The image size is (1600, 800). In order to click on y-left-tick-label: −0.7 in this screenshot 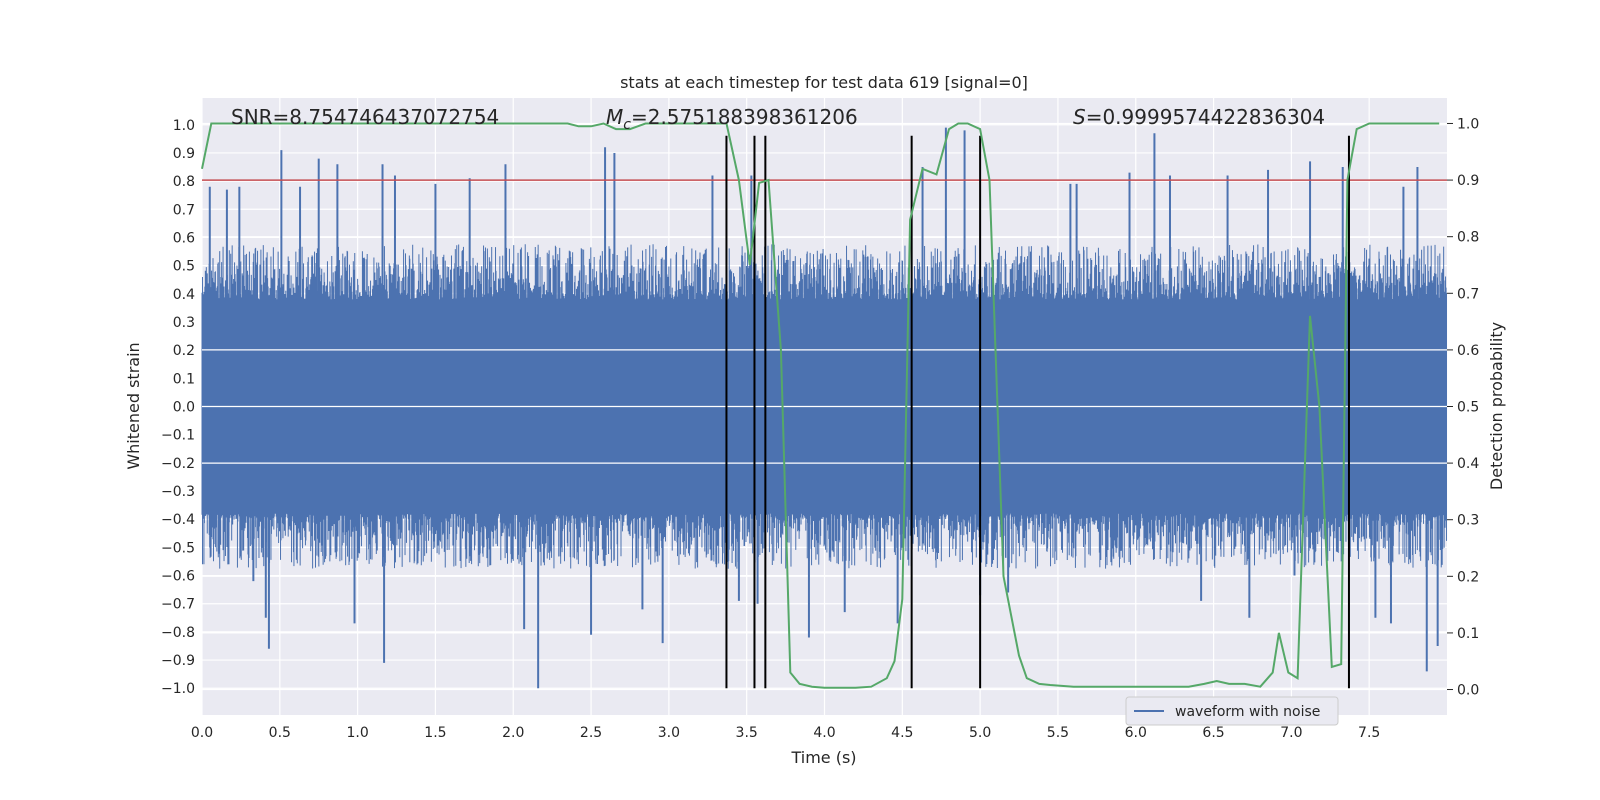, I will do `click(178, 605)`.